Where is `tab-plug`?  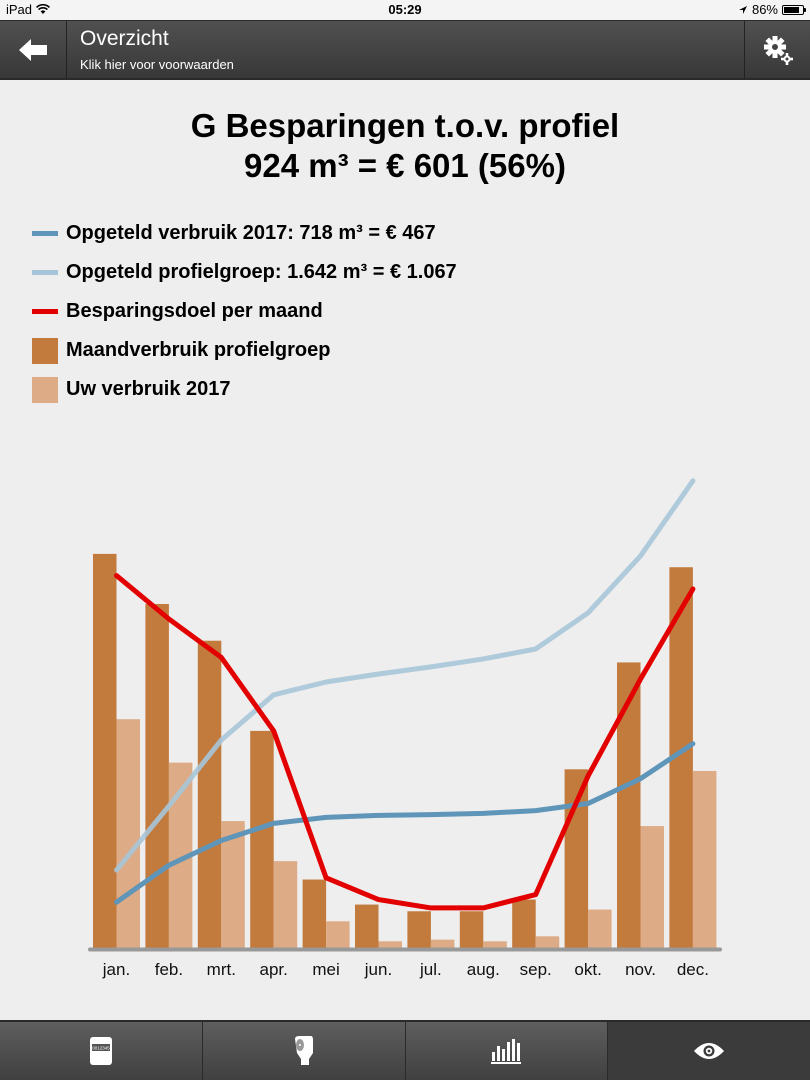
tab-plug is located at coordinates (304, 1051).